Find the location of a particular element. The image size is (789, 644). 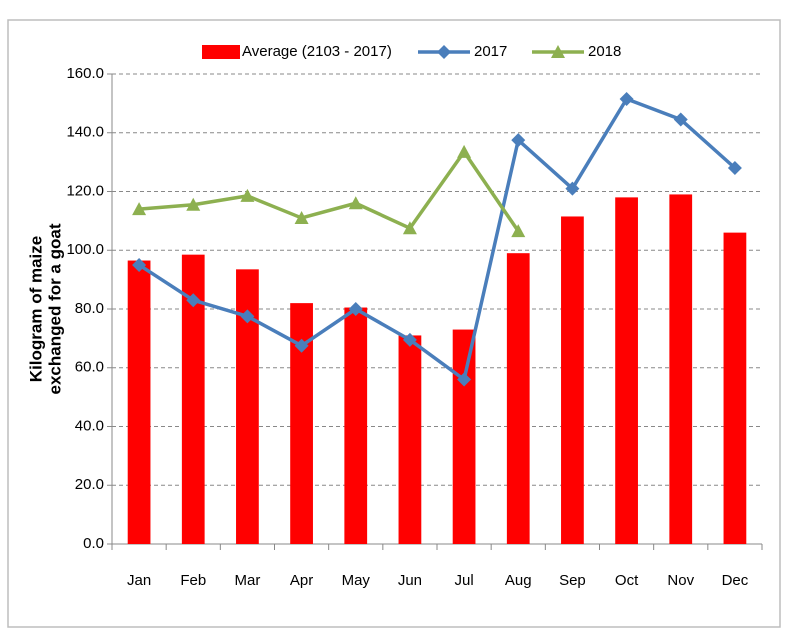

legend-swatch is located at coordinates (221, 52).